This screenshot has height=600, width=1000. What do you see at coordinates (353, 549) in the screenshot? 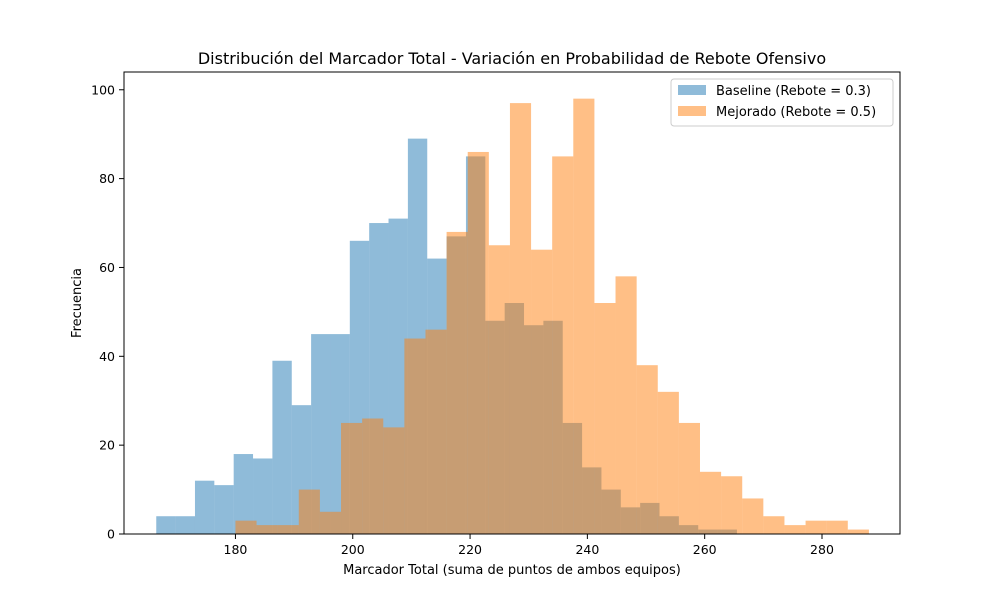
I see `x-tick-label: 200` at bounding box center [353, 549].